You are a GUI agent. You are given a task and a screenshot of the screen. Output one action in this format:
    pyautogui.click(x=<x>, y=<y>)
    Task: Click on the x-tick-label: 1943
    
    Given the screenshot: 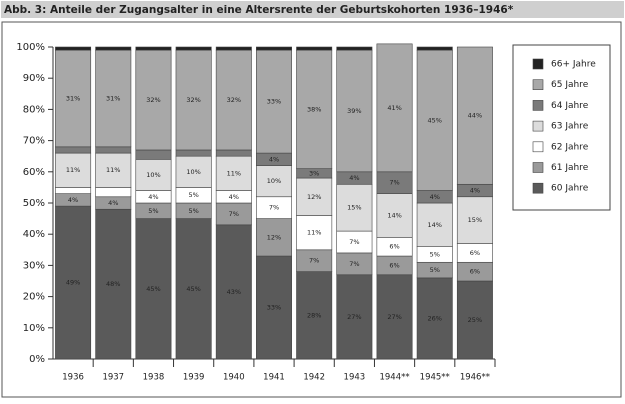 What is the action you would take?
    pyautogui.click(x=355, y=378)
    